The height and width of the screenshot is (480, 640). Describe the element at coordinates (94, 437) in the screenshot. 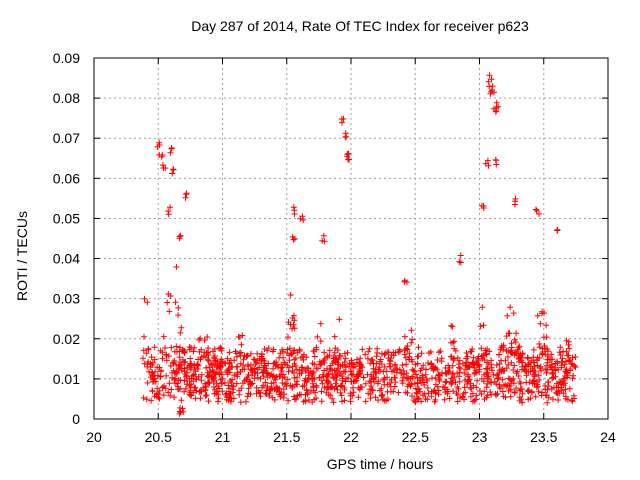

I see `x-tick-label: 20` at that location.